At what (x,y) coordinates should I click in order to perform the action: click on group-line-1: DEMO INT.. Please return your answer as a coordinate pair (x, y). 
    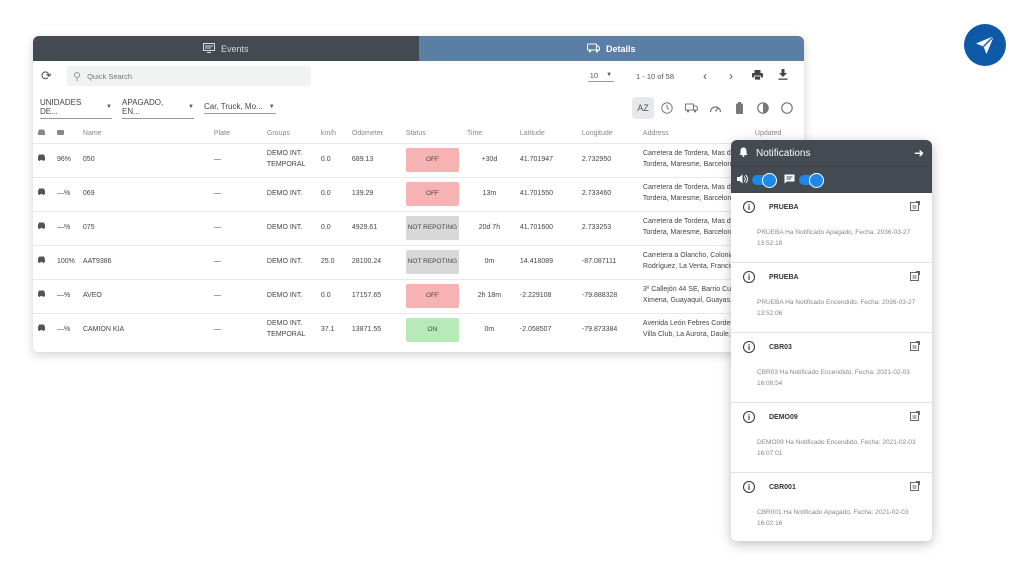
    Looking at the image, I should click on (284, 261).